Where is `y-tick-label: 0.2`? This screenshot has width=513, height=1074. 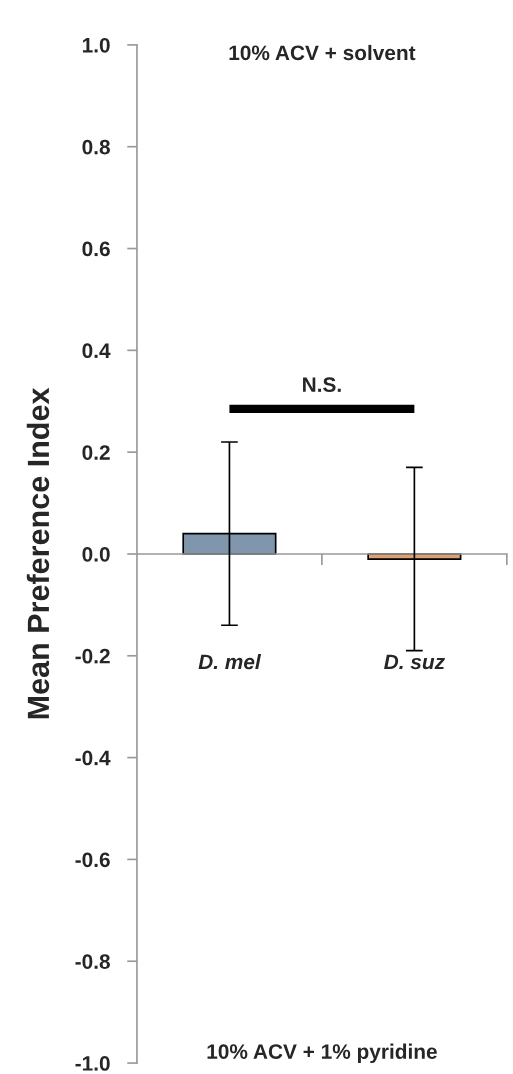
y-tick-label: 0.2 is located at coordinates (96, 452).